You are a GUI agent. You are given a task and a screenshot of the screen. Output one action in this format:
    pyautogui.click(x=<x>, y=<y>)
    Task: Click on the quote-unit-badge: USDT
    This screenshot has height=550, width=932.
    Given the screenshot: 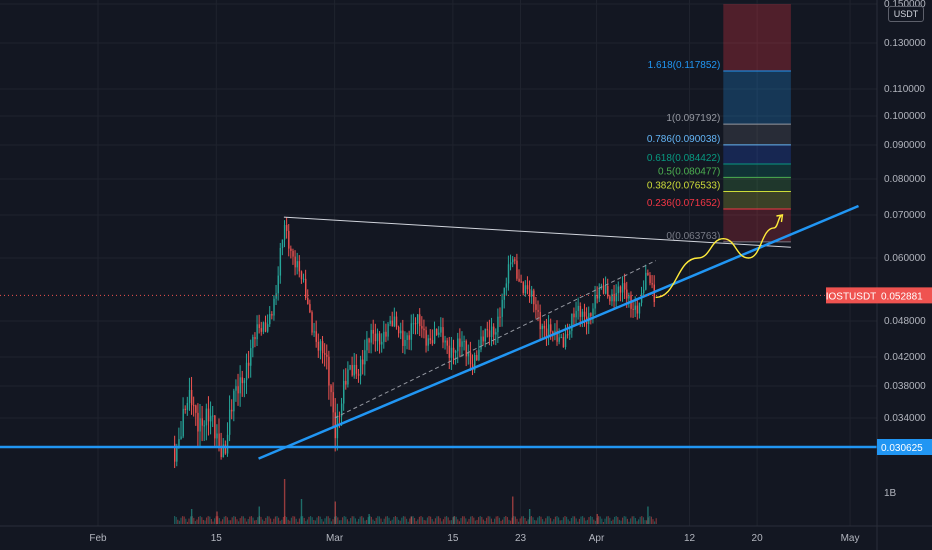 What is the action you would take?
    pyautogui.click(x=906, y=14)
    